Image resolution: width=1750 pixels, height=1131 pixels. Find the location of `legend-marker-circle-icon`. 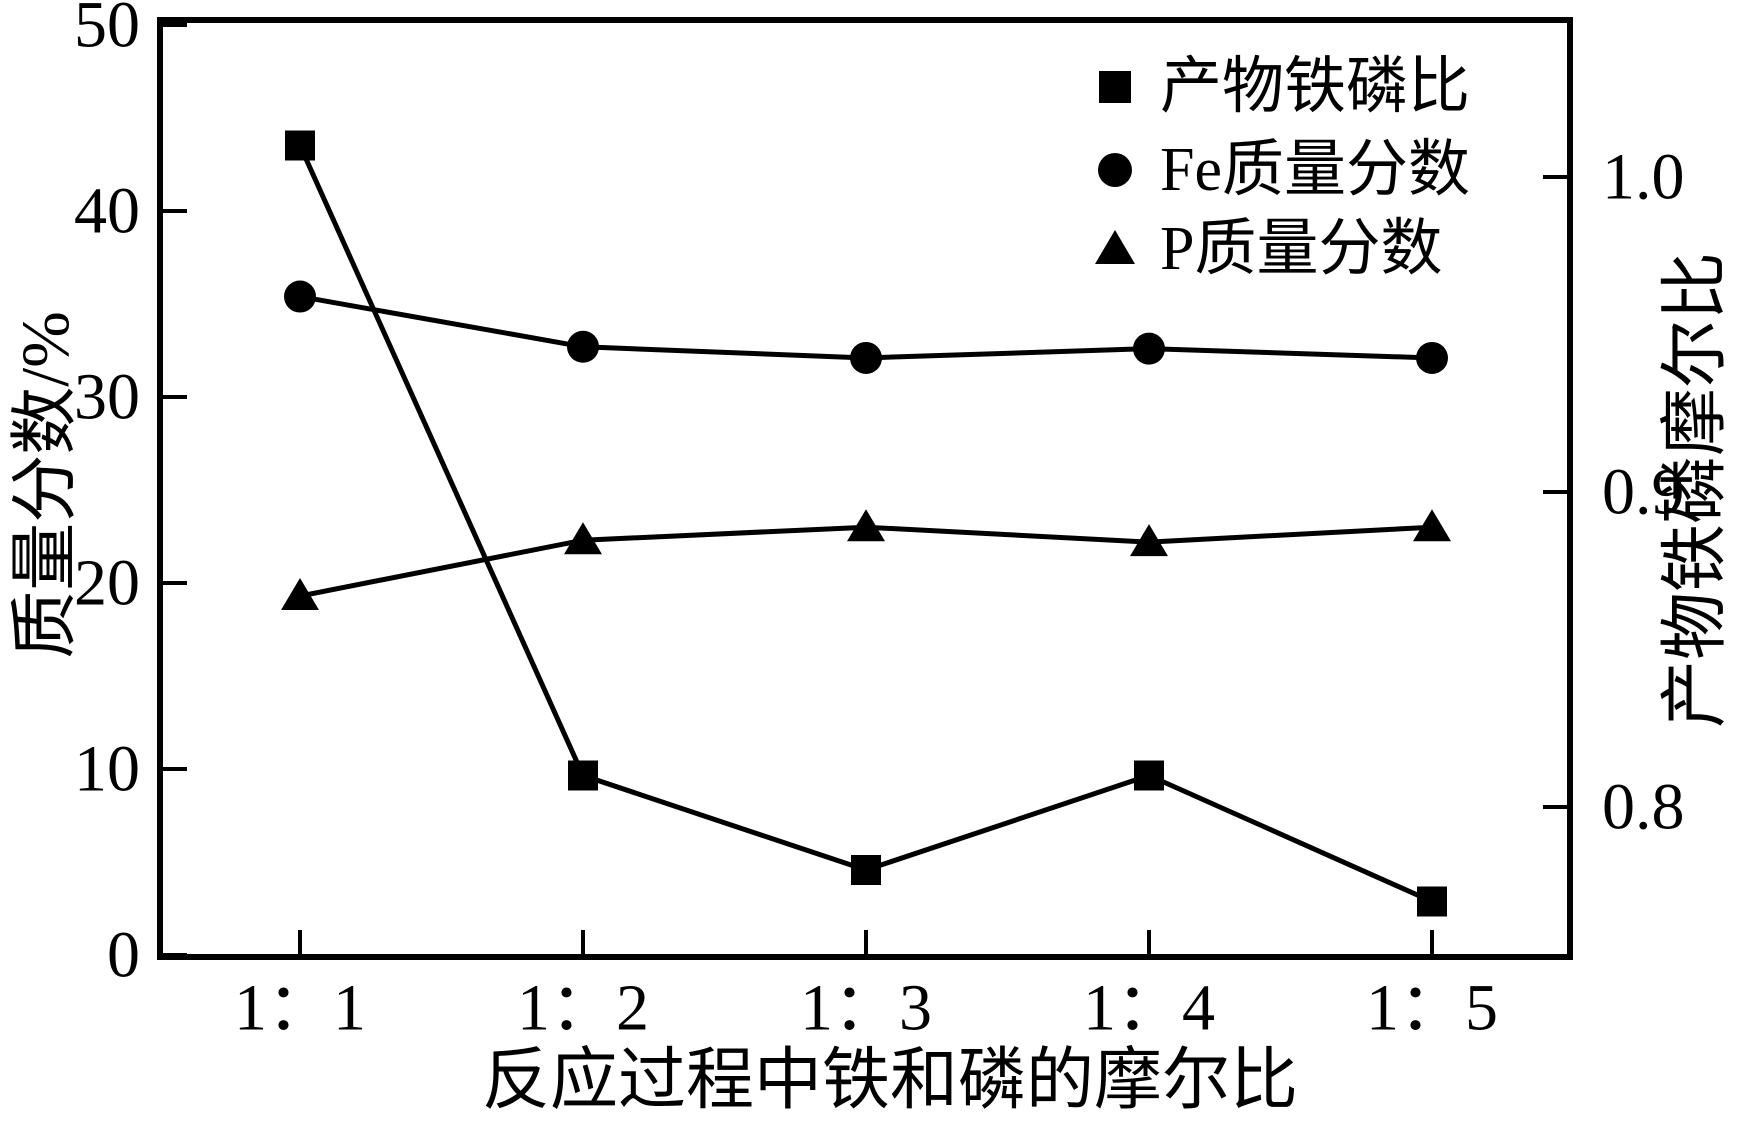

legend-marker-circle-icon is located at coordinates (1115, 170).